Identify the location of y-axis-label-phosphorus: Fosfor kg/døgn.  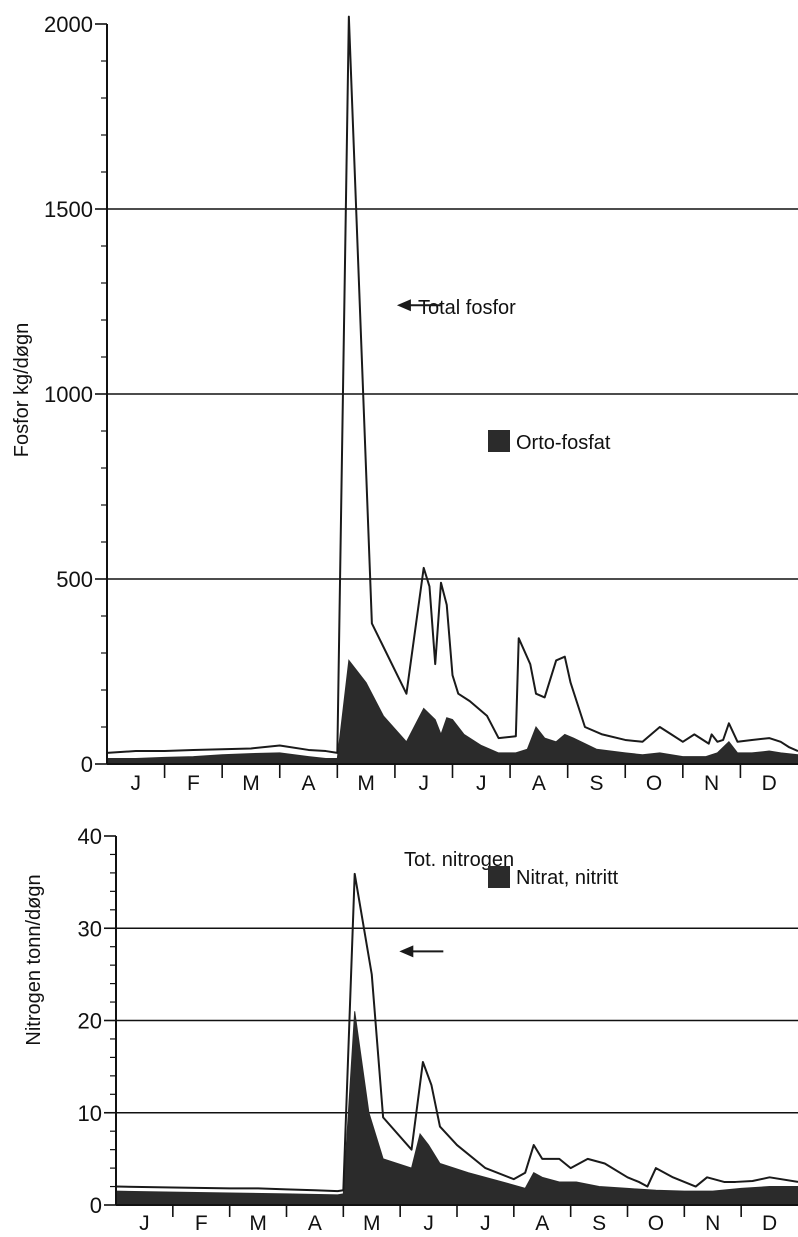
(22, 390).